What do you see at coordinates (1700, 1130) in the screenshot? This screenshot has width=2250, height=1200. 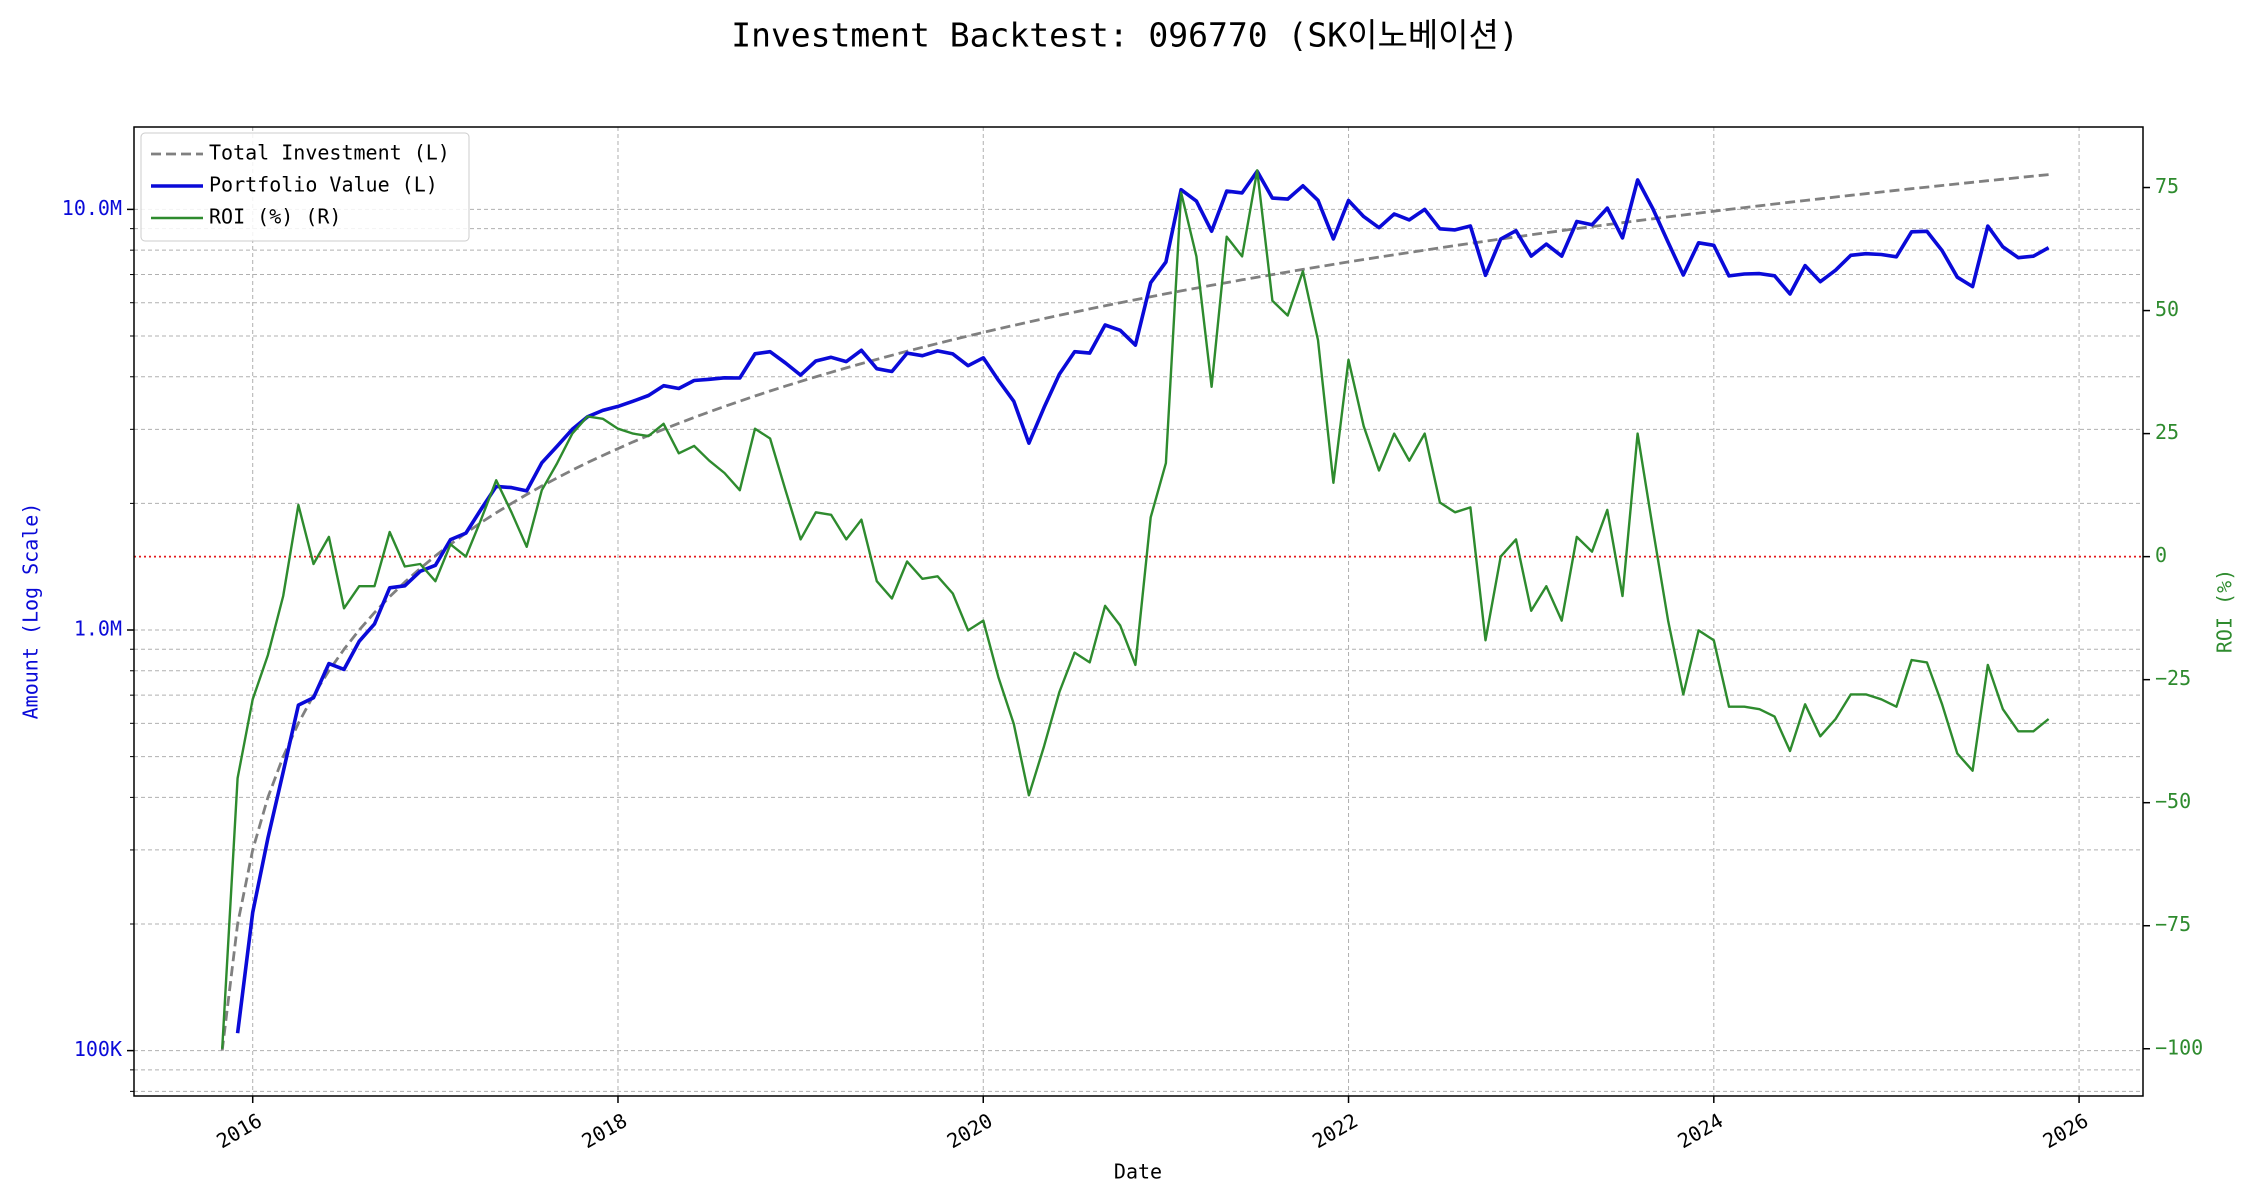 I see `x-tick-label: 2024` at bounding box center [1700, 1130].